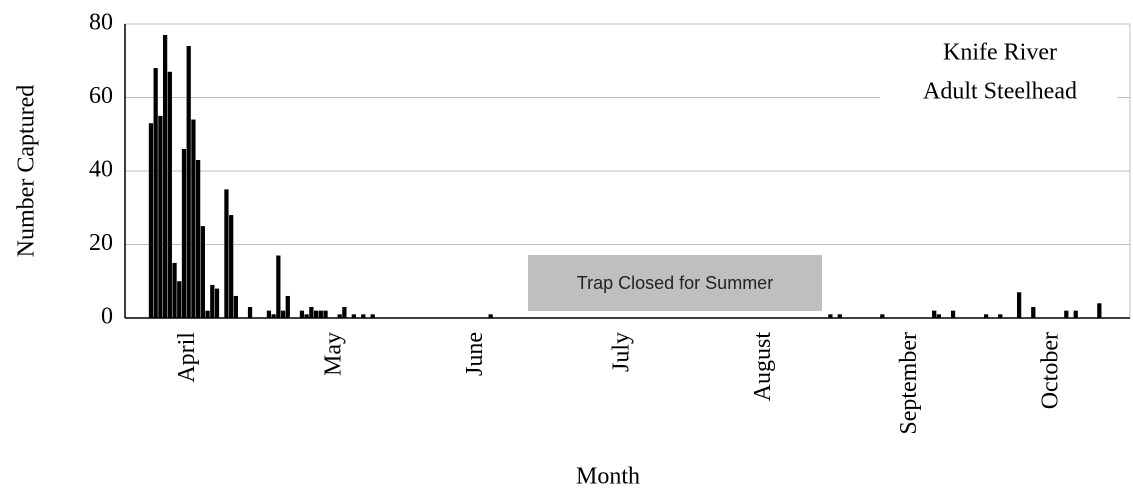 The height and width of the screenshot is (493, 1133). What do you see at coordinates (1051, 370) in the screenshot?
I see `x-tick-label: October` at bounding box center [1051, 370].